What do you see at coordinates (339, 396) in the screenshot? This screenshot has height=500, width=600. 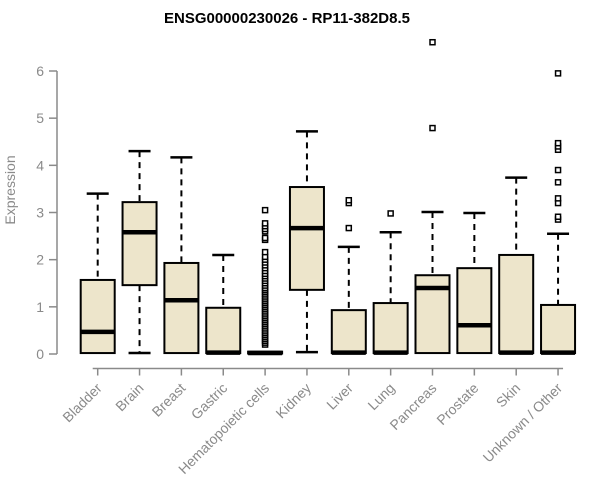 I see `x-tick-label: Liver` at bounding box center [339, 396].